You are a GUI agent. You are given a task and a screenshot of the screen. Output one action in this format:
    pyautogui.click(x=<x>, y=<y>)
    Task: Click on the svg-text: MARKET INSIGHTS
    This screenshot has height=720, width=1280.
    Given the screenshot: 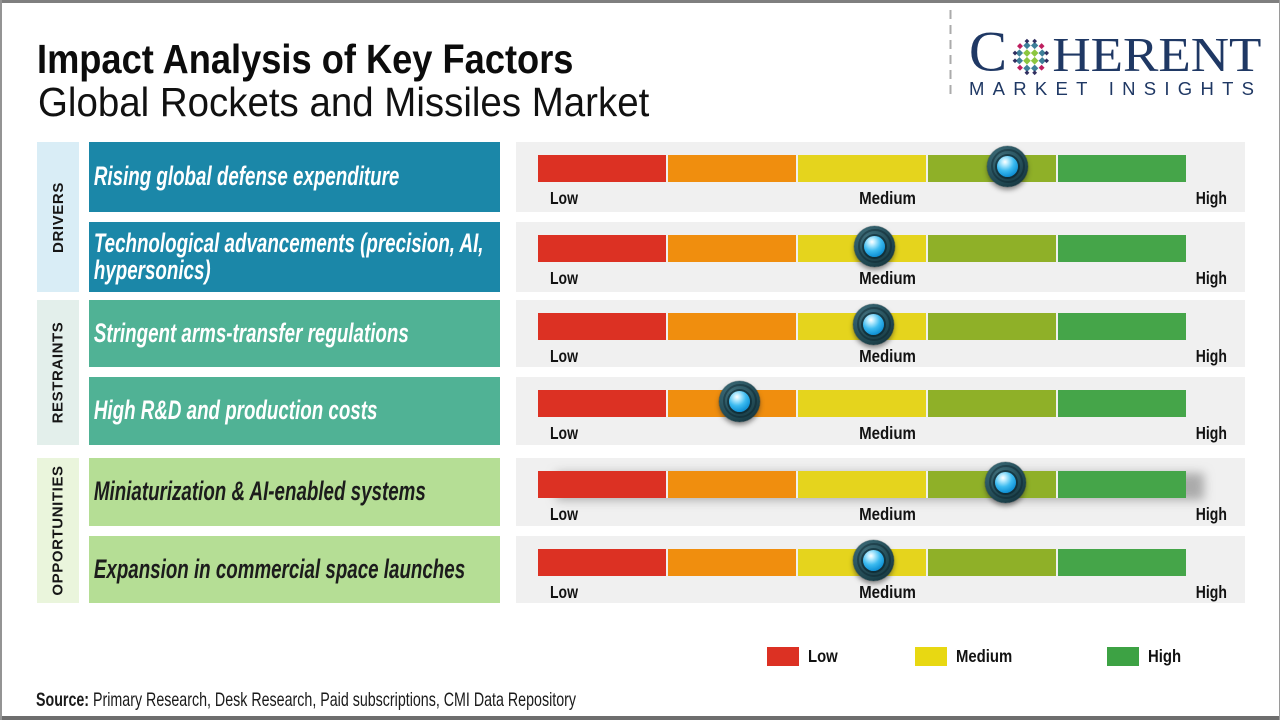 What is the action you would take?
    pyautogui.click(x=1111, y=88)
    